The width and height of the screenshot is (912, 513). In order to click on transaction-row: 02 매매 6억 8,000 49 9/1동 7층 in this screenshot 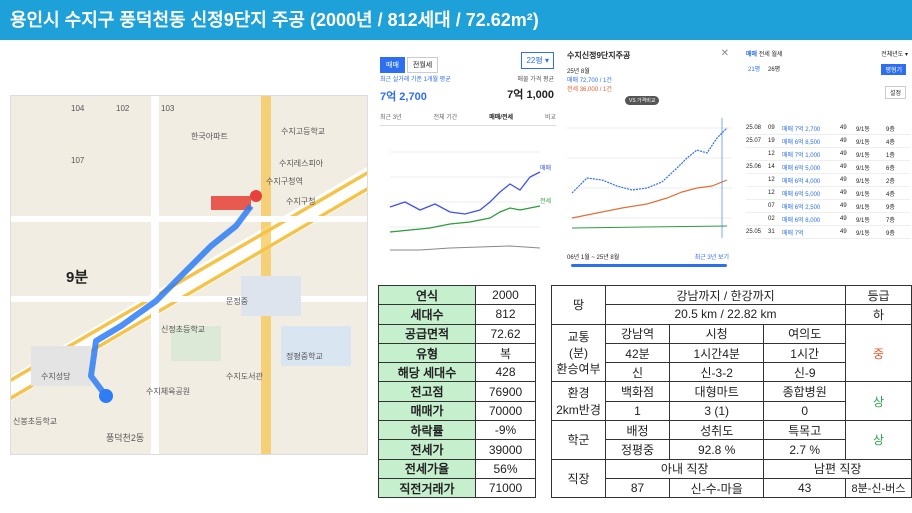, I will do `click(828, 219)`.